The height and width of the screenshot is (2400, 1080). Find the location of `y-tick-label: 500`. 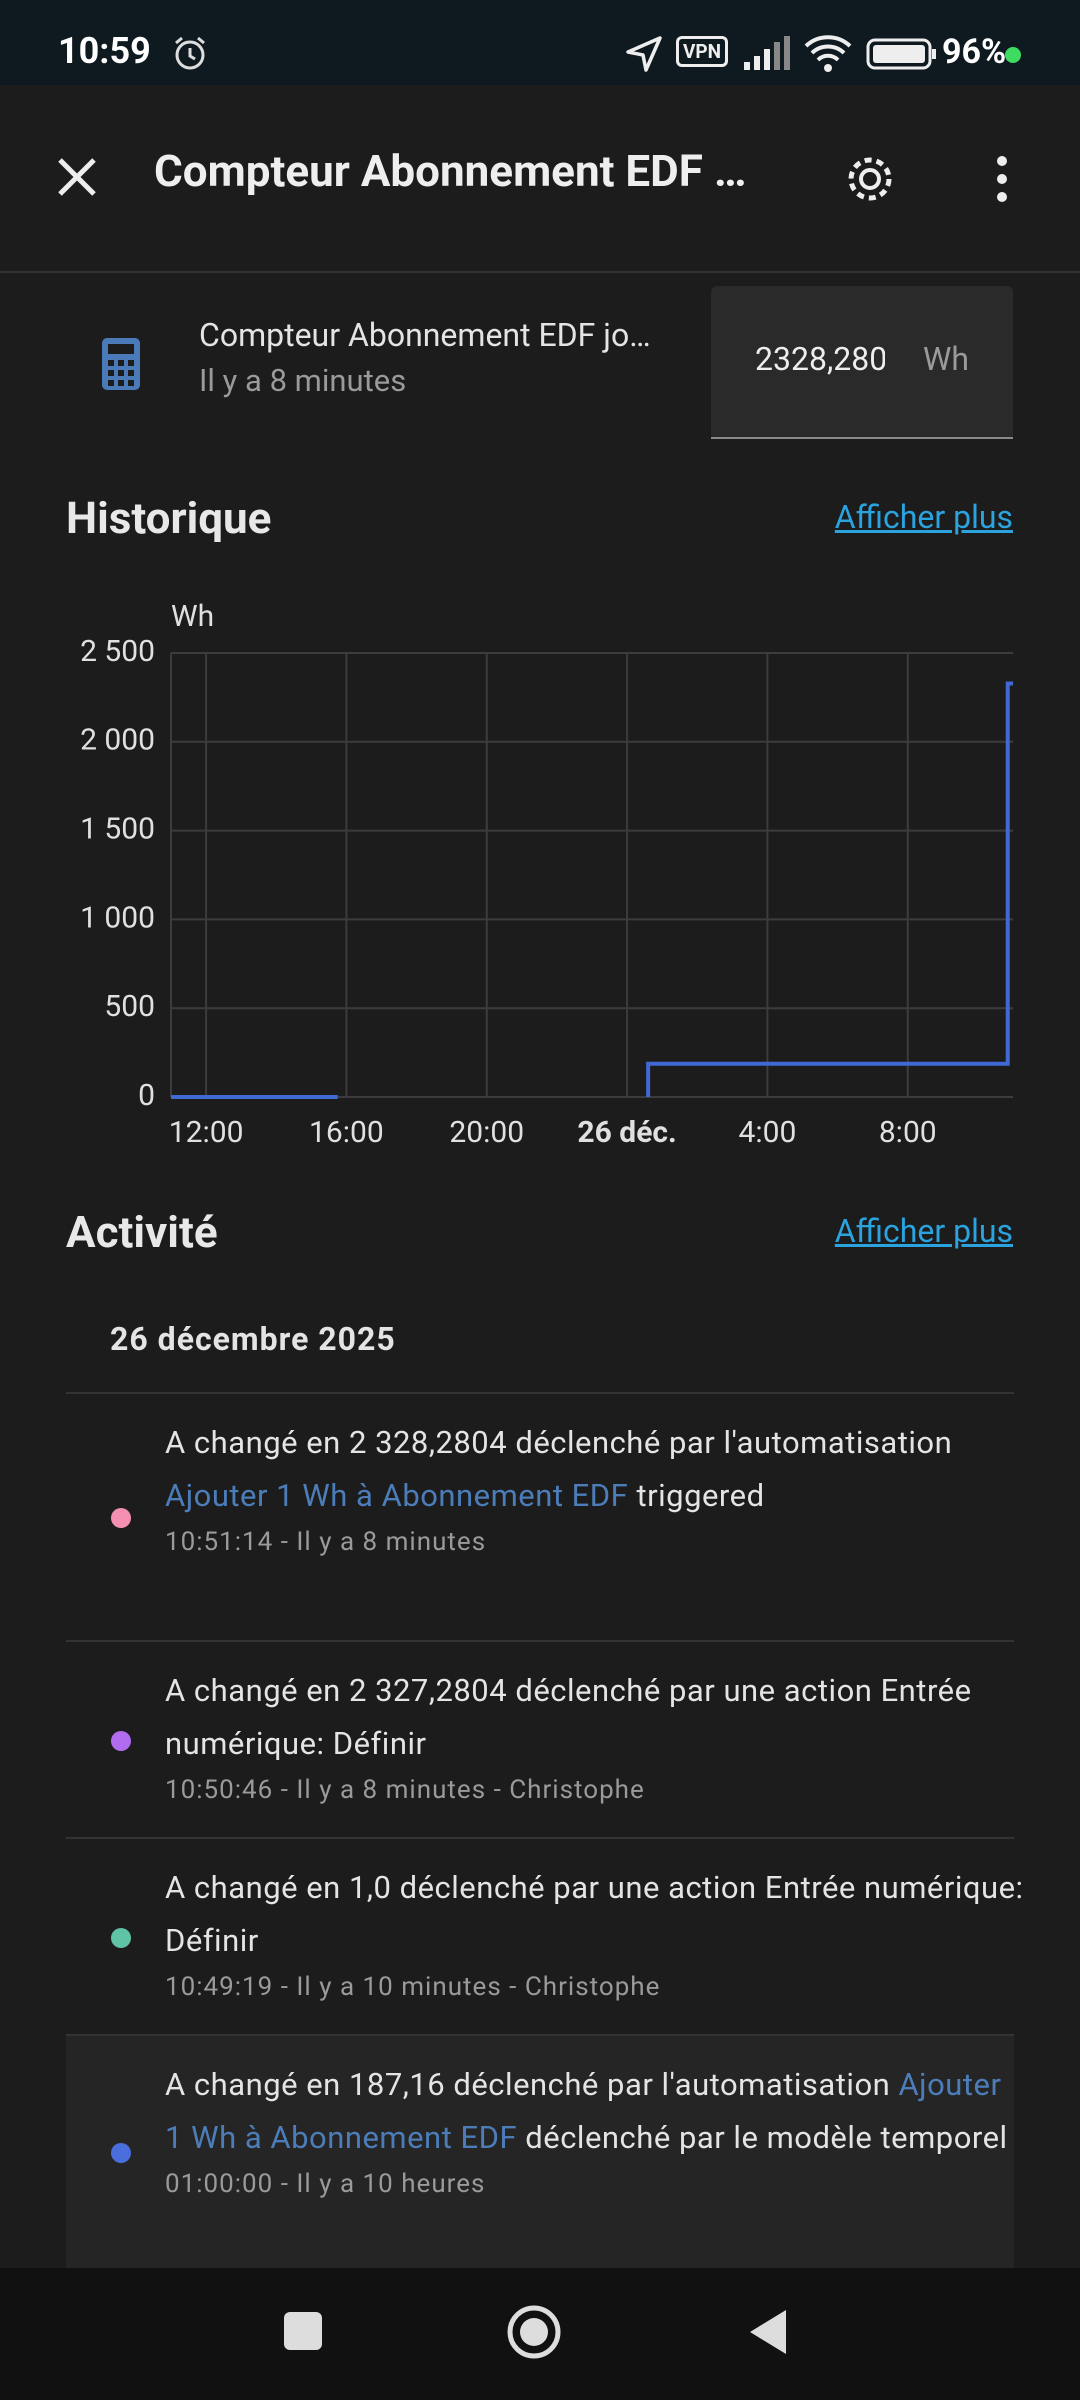

y-tick-label: 500 is located at coordinates (129, 1006).